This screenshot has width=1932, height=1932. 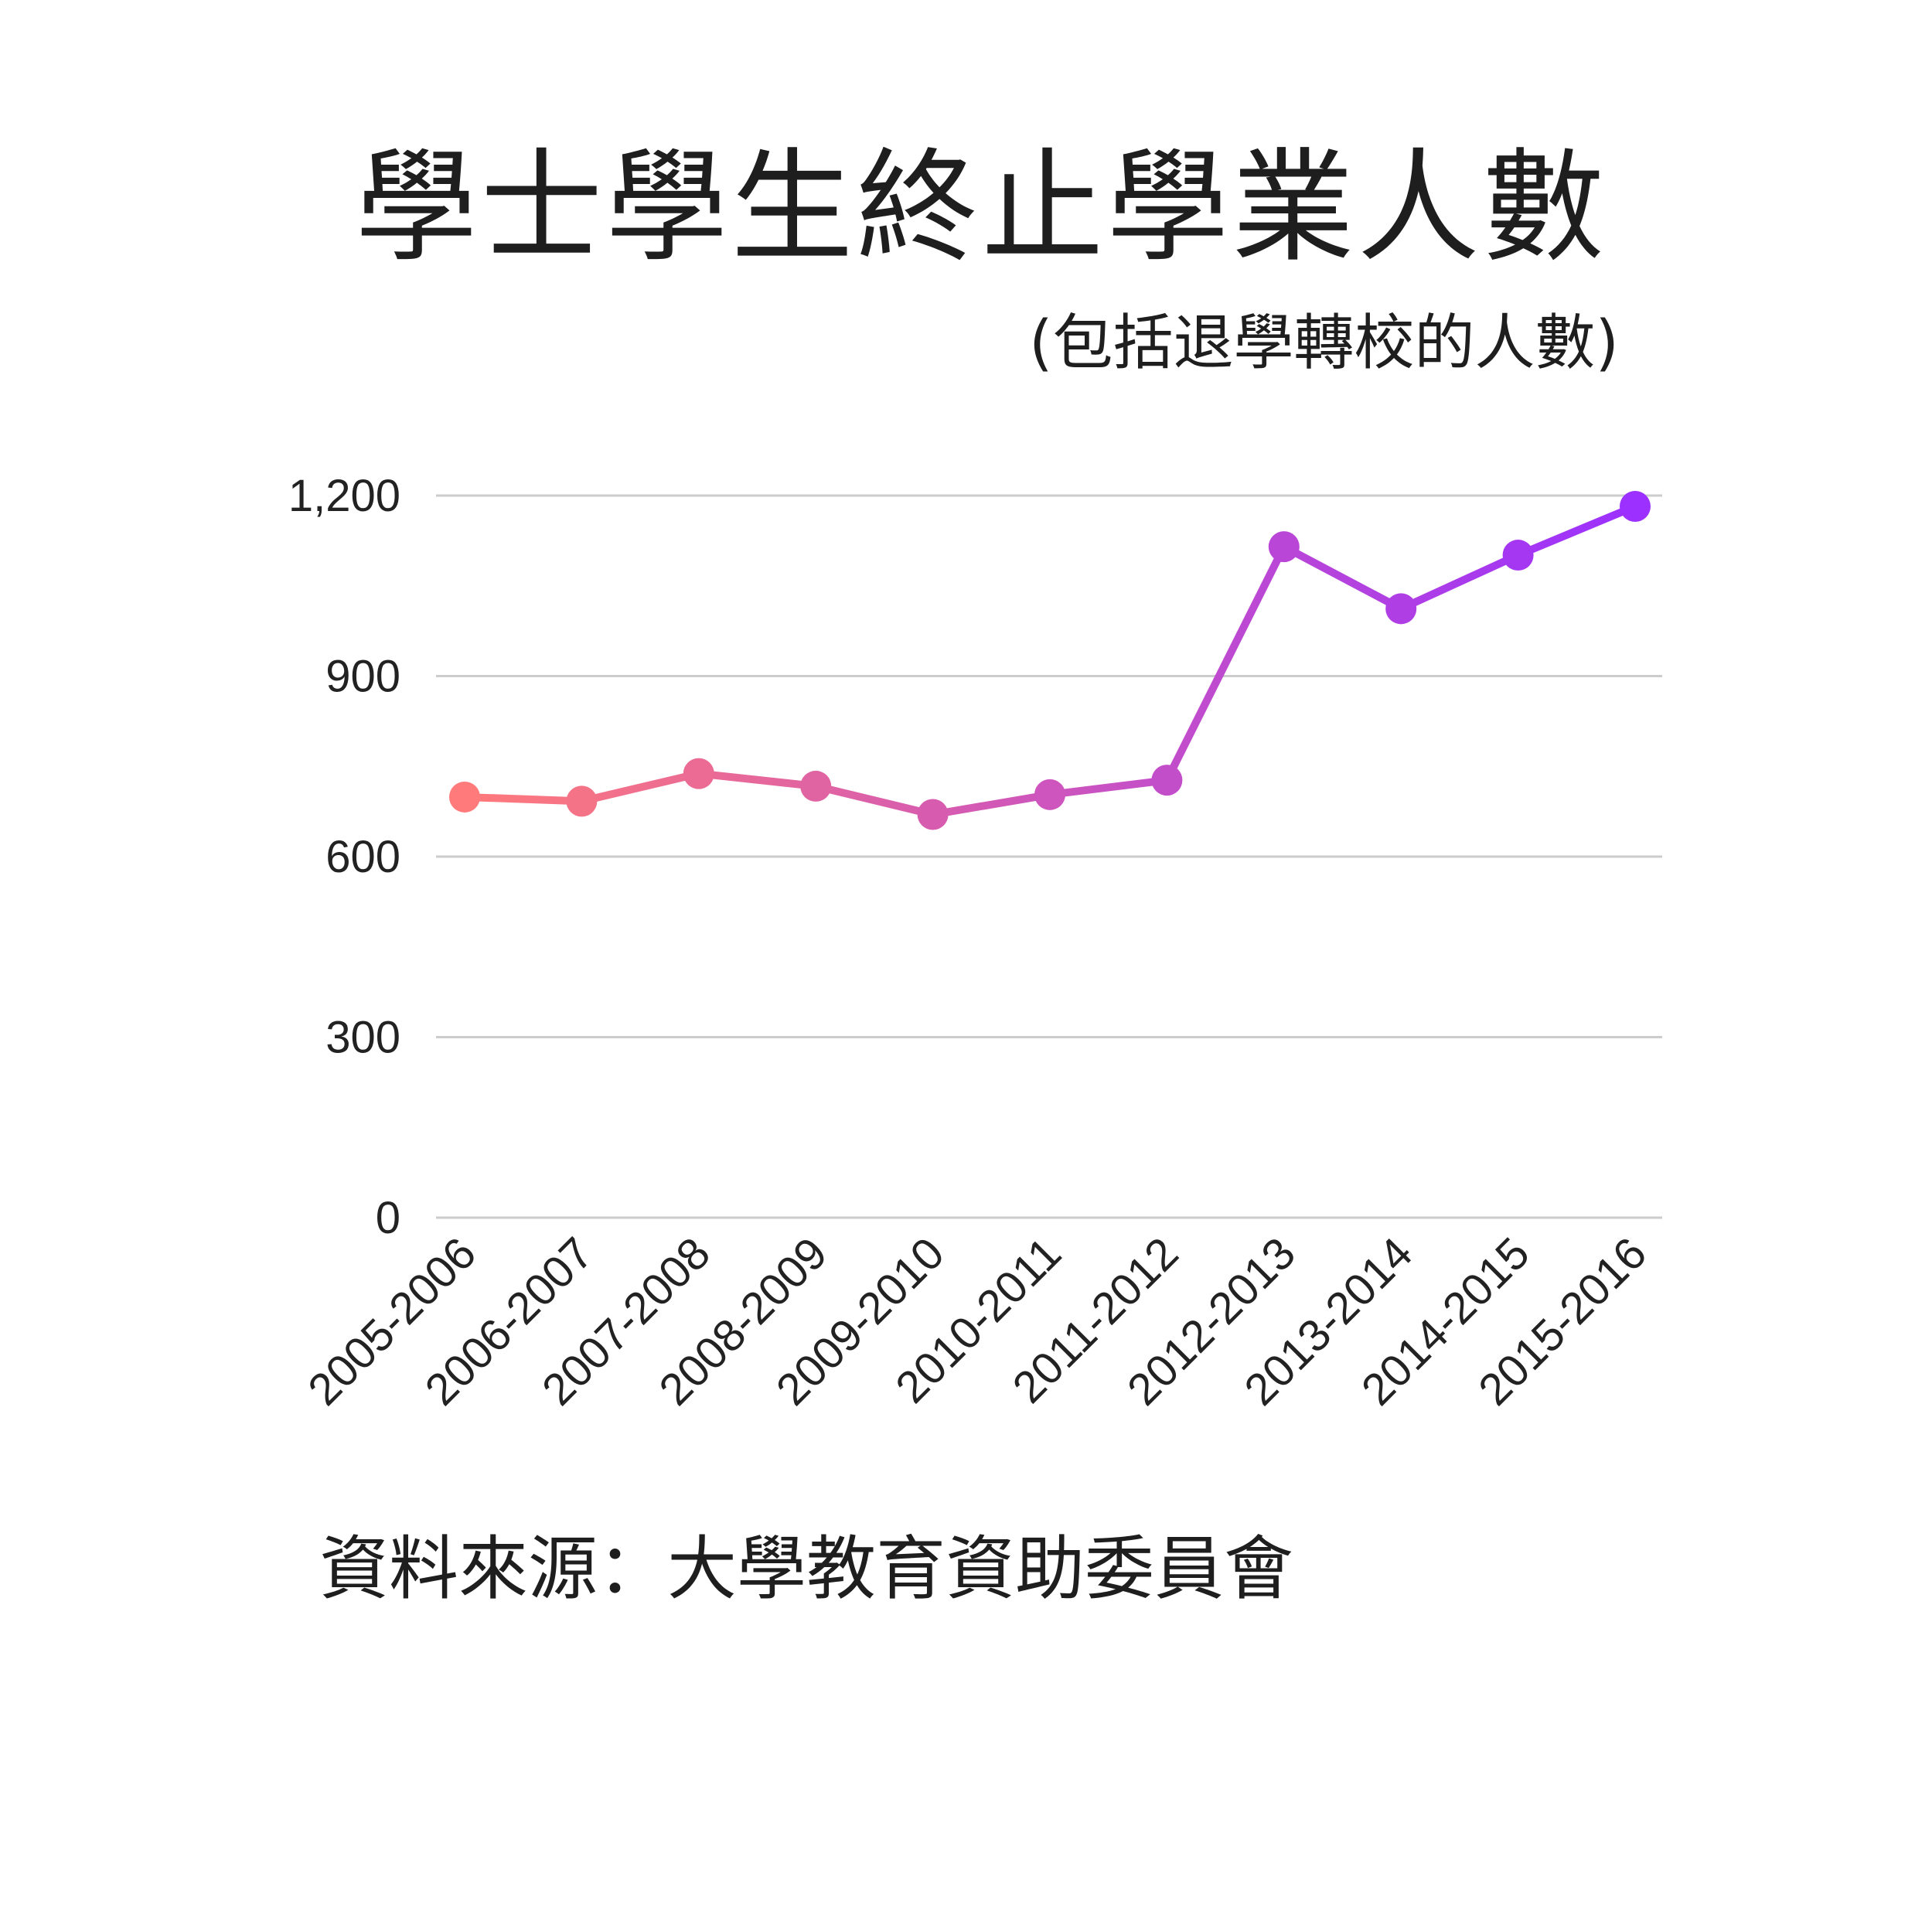 I want to click on y-tick-label: 300, so click(x=362, y=1038).